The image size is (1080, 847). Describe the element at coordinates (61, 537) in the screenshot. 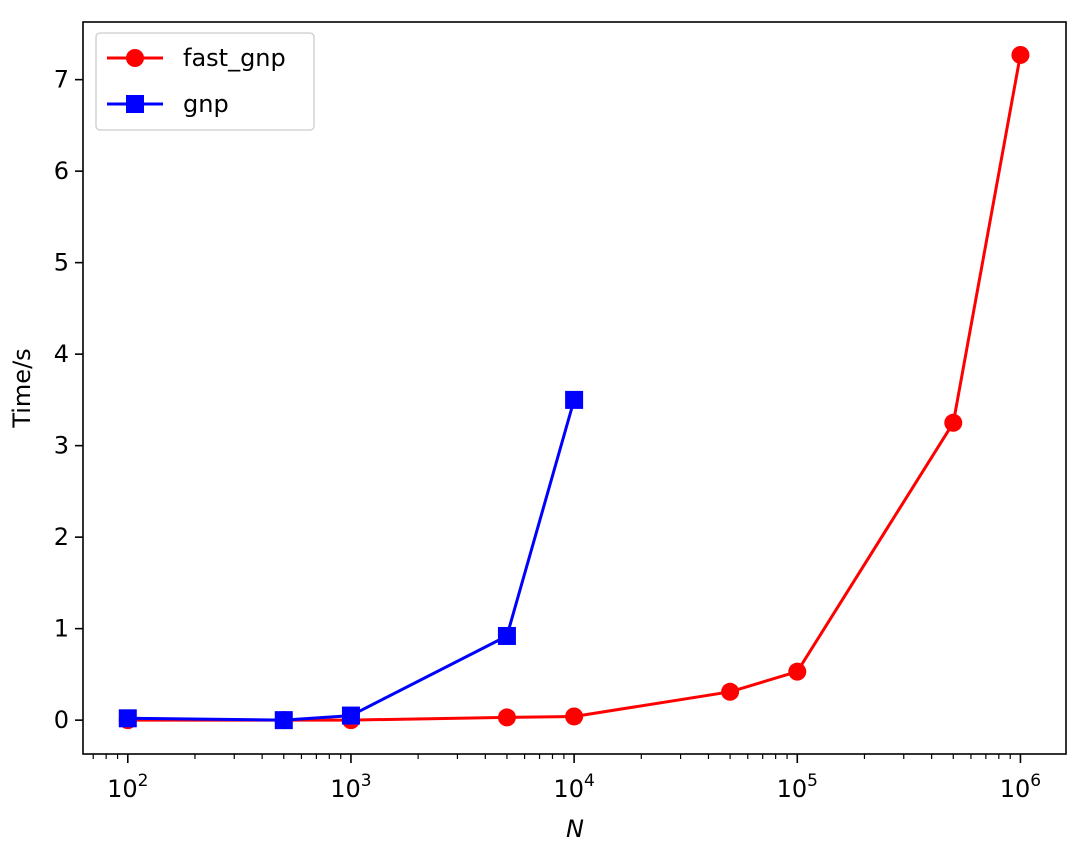

I see `y-tick-label: 2` at that location.